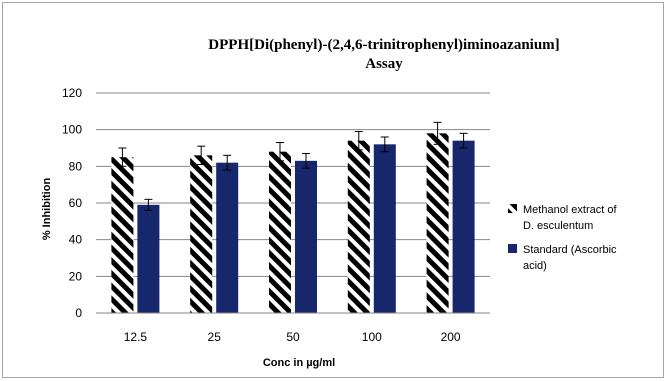  Describe the element at coordinates (78, 313) in the screenshot. I see `y-tick-label: 0` at that location.